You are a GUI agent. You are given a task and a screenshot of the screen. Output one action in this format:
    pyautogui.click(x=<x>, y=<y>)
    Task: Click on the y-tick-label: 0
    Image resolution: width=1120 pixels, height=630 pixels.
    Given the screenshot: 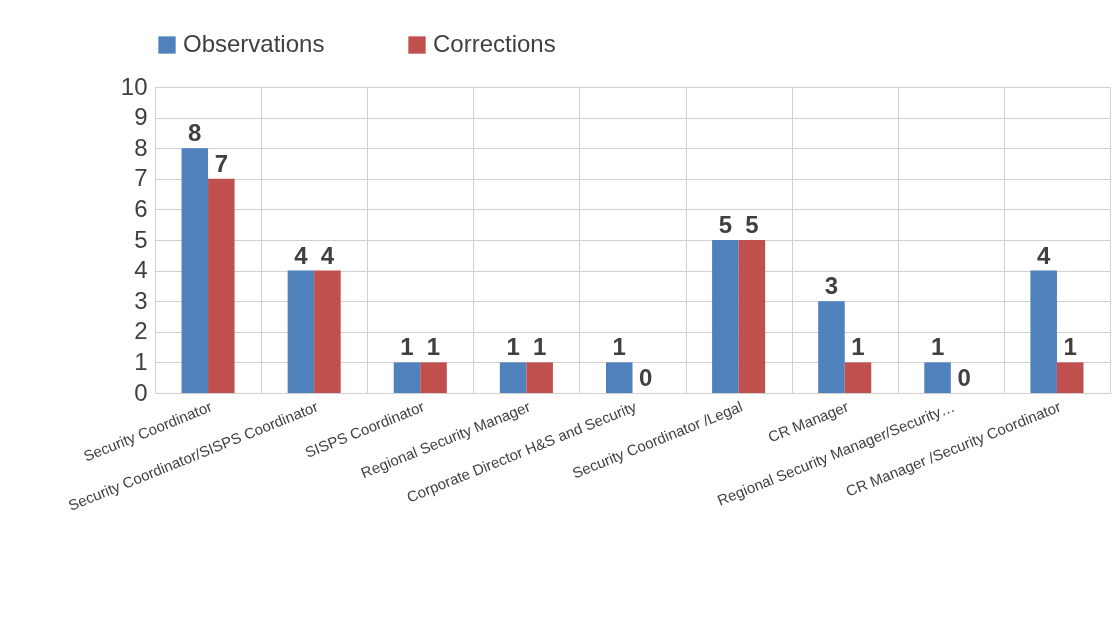 What is the action you would take?
    pyautogui.click(x=141, y=392)
    